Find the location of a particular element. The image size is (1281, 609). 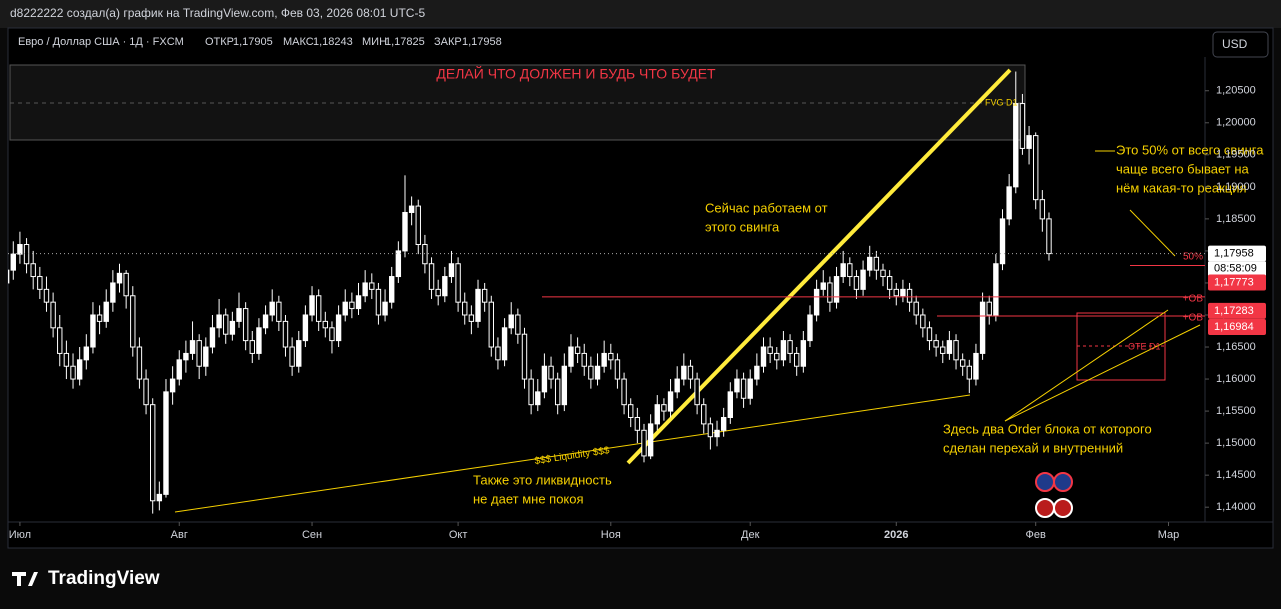

currency-button is located at coordinates (1240, 44).